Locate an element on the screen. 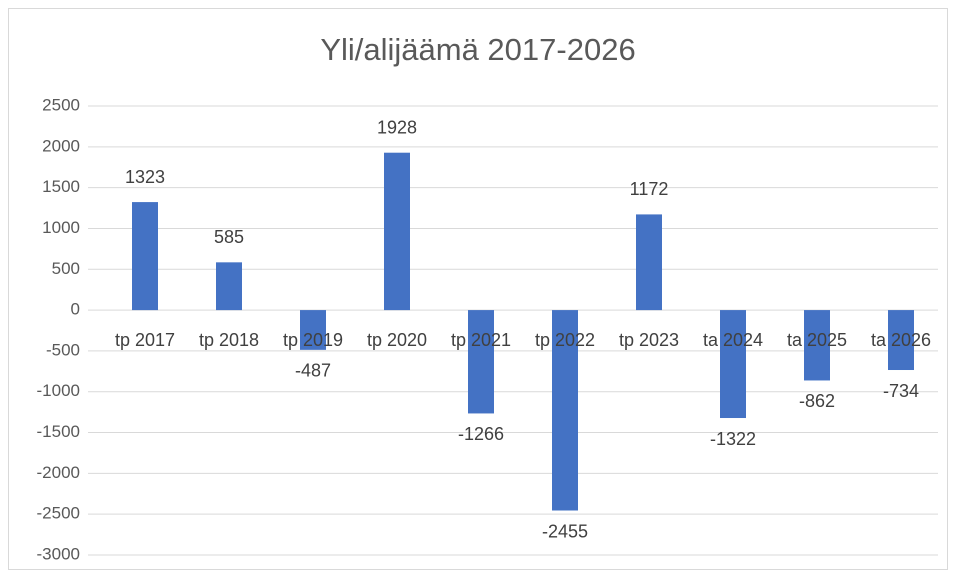  x-tick-label: tp 2023 is located at coordinates (649, 340).